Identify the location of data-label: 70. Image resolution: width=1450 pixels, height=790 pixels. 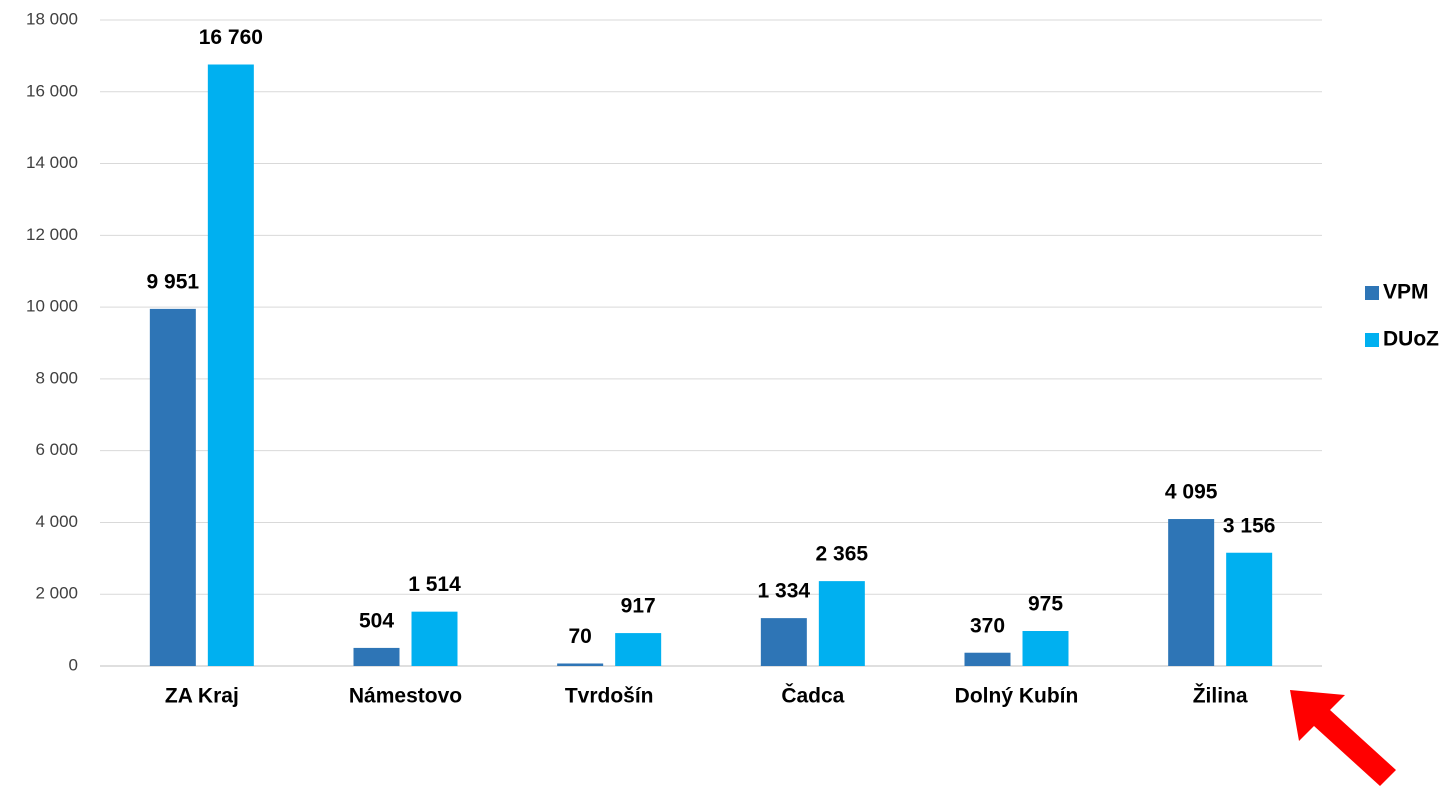
(579, 636).